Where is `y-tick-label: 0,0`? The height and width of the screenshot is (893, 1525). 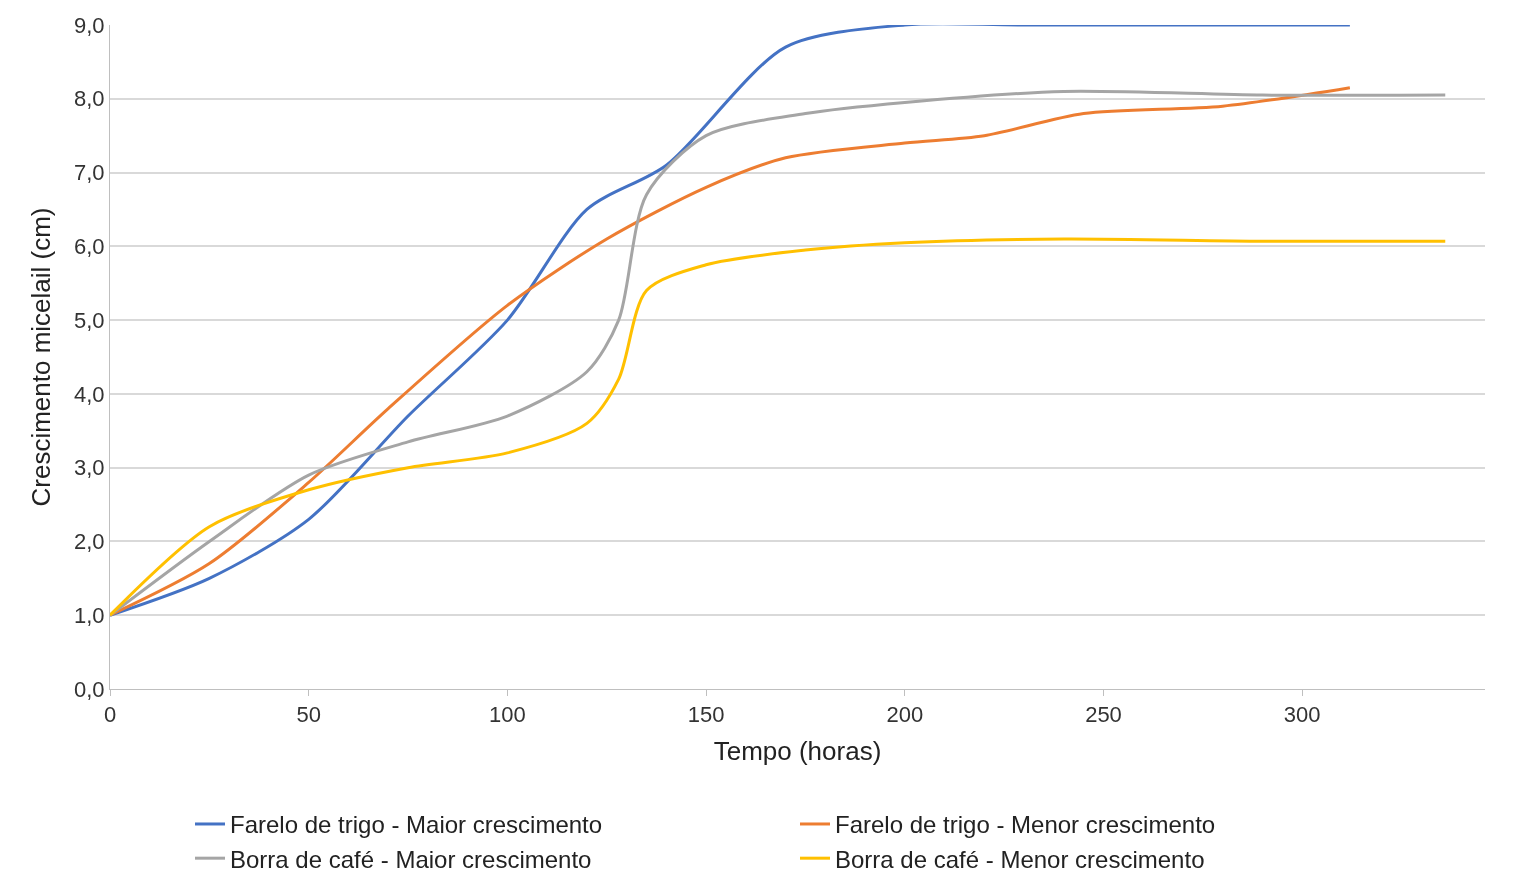 y-tick-label: 0,0 is located at coordinates (89, 689).